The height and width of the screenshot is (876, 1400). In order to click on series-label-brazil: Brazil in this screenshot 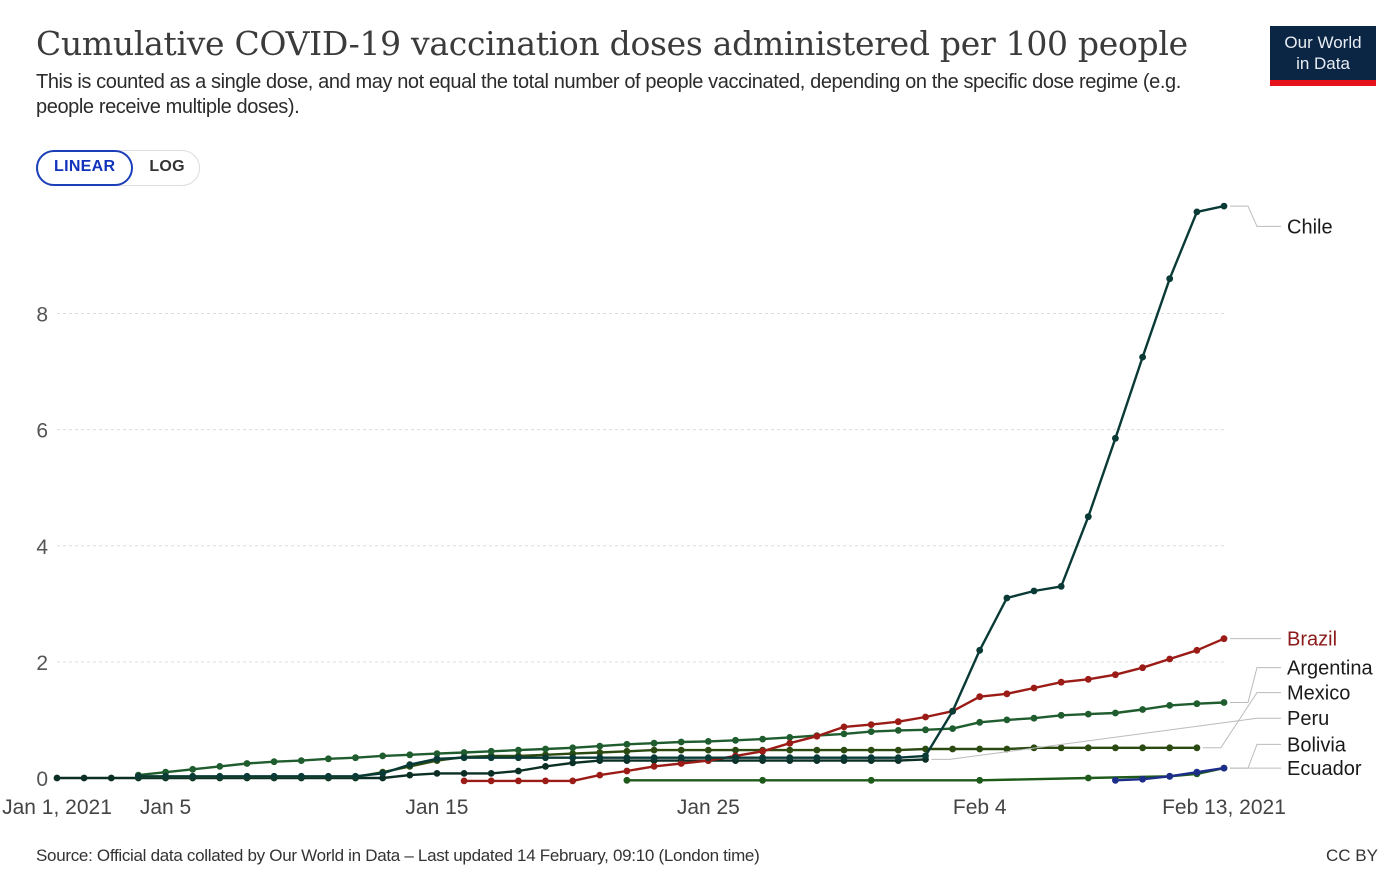, I will do `click(1312, 640)`.